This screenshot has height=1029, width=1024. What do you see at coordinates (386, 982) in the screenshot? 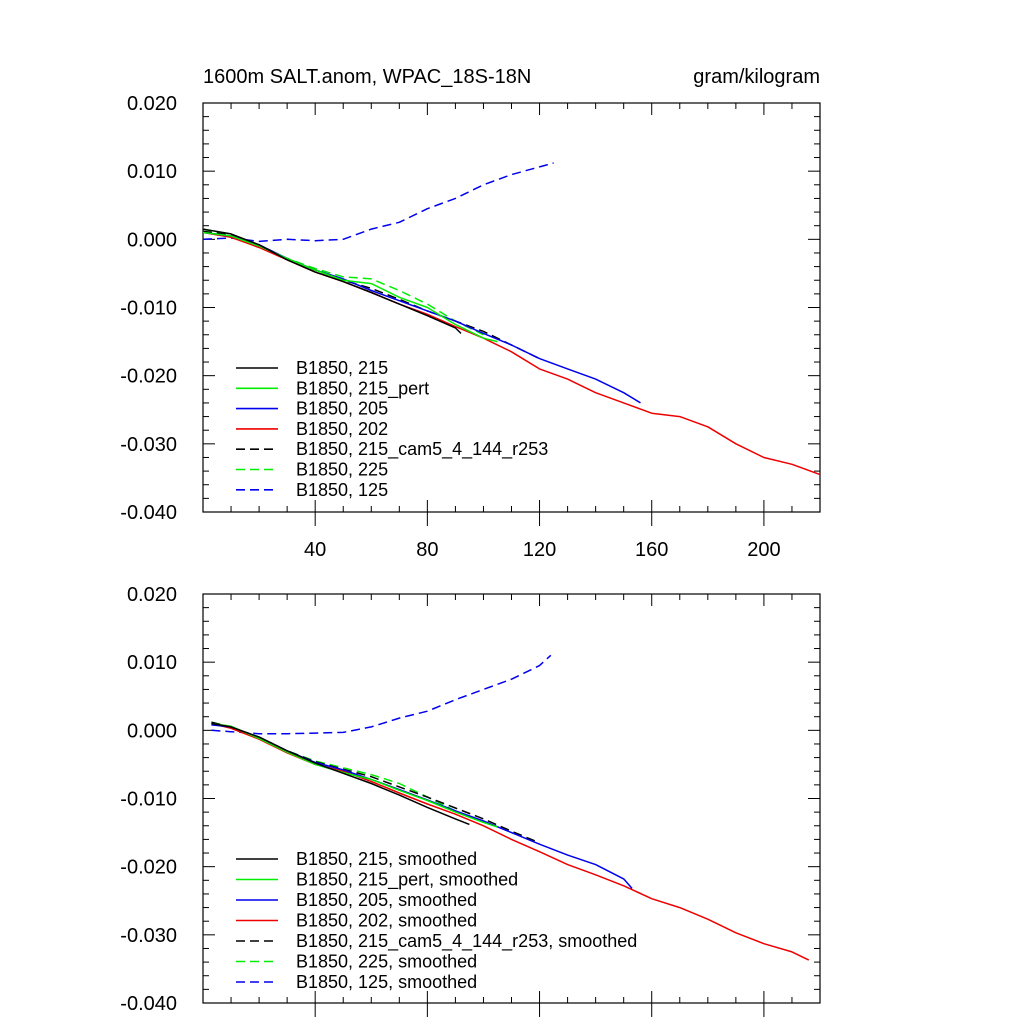
I see `legend-label: B1850, 125, smoothed` at bounding box center [386, 982].